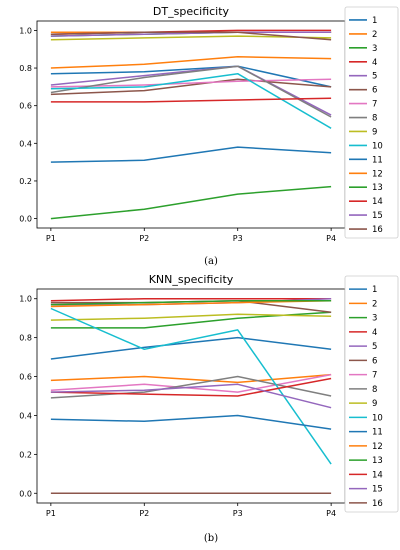 Image resolution: width=400 pixels, height=550 pixels. I want to click on legend-label: 11, so click(377, 160).